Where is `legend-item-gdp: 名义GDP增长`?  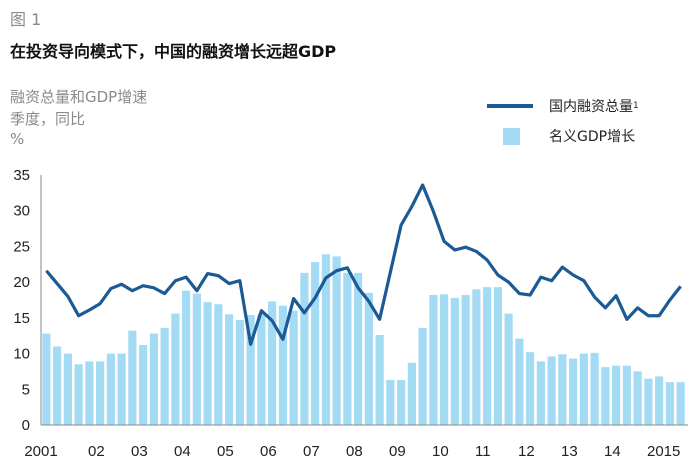
legend-item-gdp: 名义GDP增长 is located at coordinates (561, 136).